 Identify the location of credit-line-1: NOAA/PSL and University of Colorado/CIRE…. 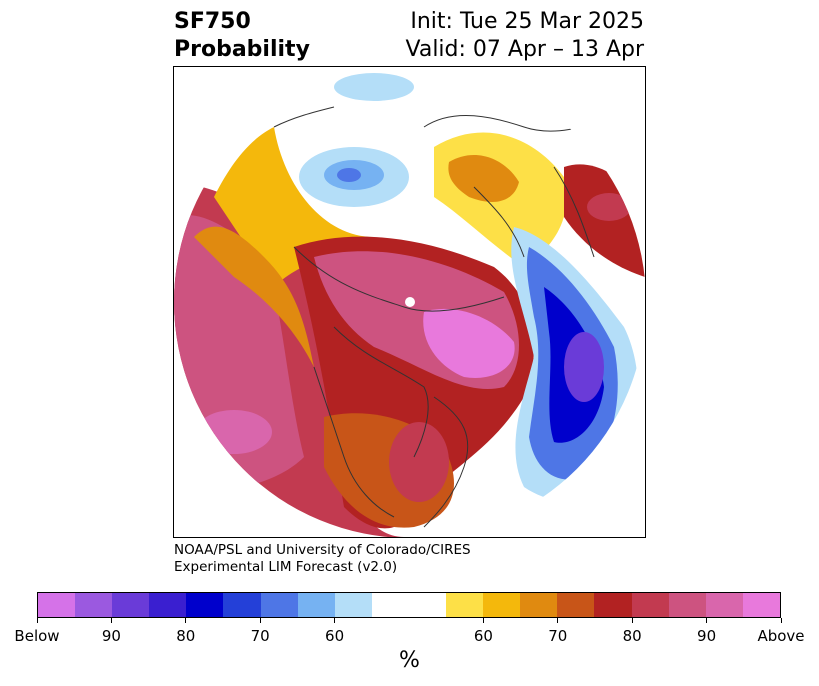
(322, 550).